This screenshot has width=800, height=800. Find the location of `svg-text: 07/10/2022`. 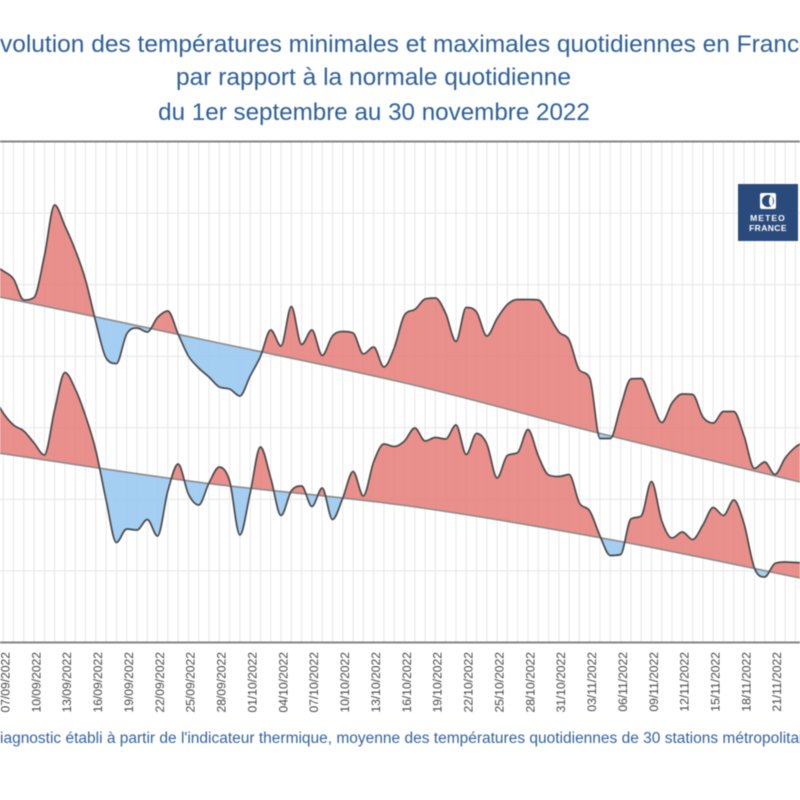

svg-text: 07/10/2022 is located at coordinates (314, 682).